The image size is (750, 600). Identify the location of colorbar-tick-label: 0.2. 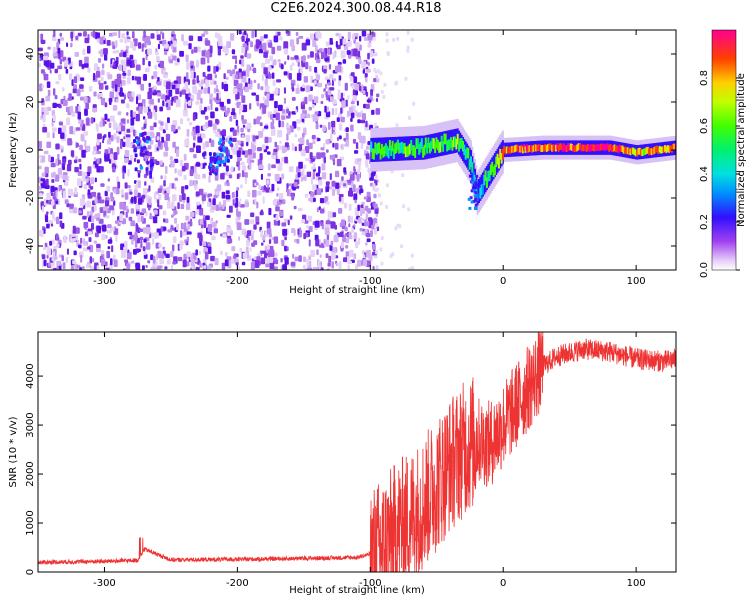
(704, 222).